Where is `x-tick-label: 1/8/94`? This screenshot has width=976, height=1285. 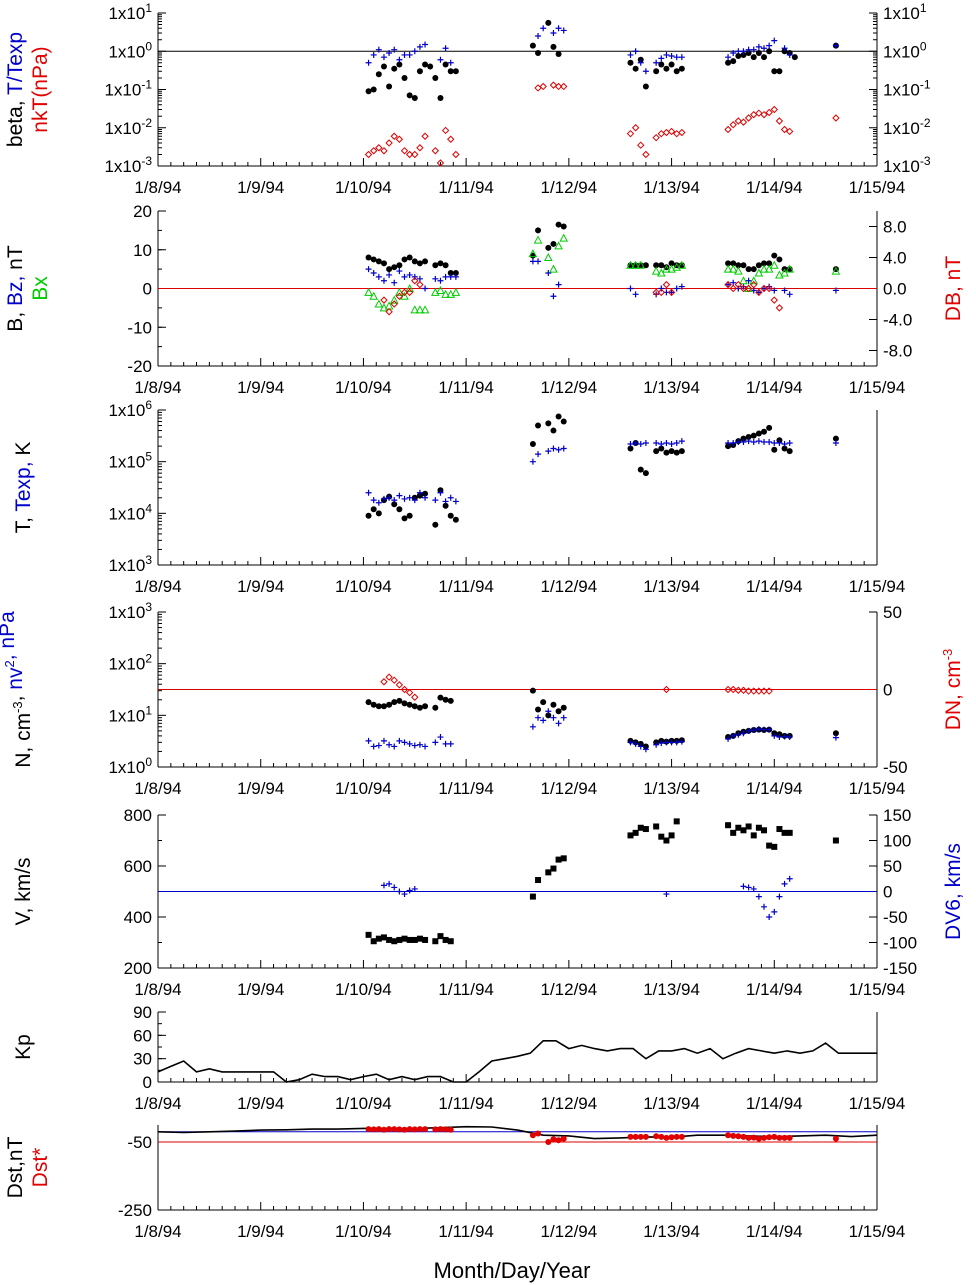 x-tick-label: 1/8/94 is located at coordinates (157, 187).